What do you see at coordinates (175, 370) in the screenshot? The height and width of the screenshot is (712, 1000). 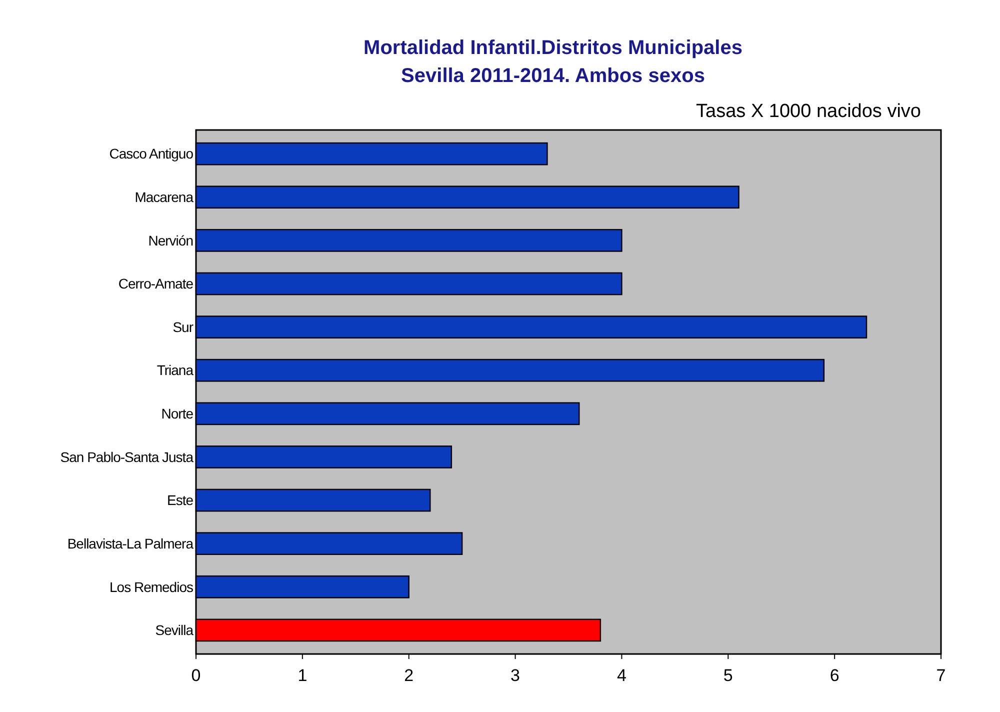 I see `y-tick-label: Triana` at bounding box center [175, 370].